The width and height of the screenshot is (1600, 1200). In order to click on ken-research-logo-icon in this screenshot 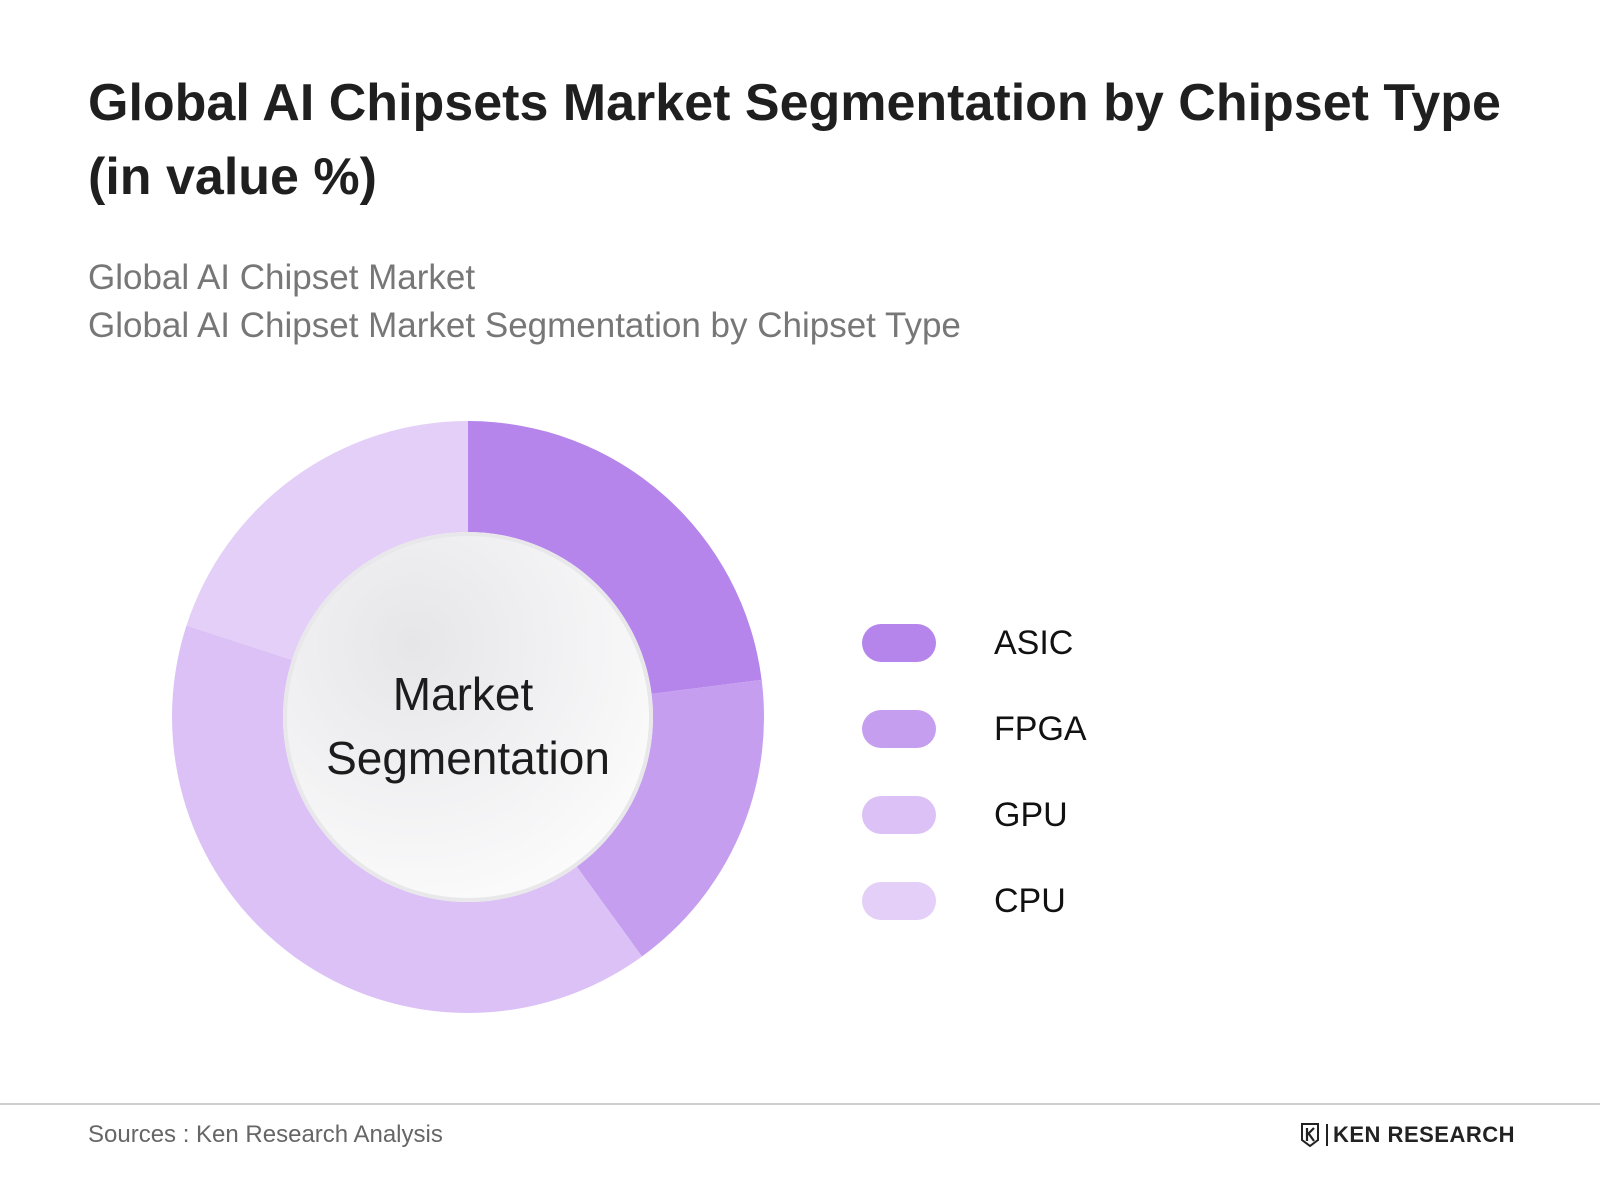, I will do `click(1310, 1135)`.